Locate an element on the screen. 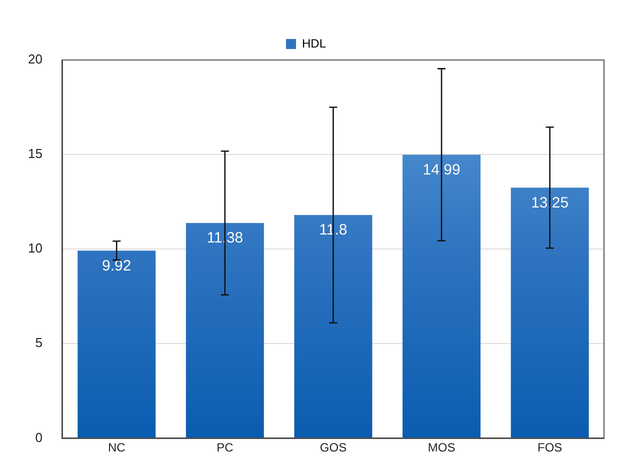 The image size is (620, 474). x-tick-label: GOS is located at coordinates (333, 447).